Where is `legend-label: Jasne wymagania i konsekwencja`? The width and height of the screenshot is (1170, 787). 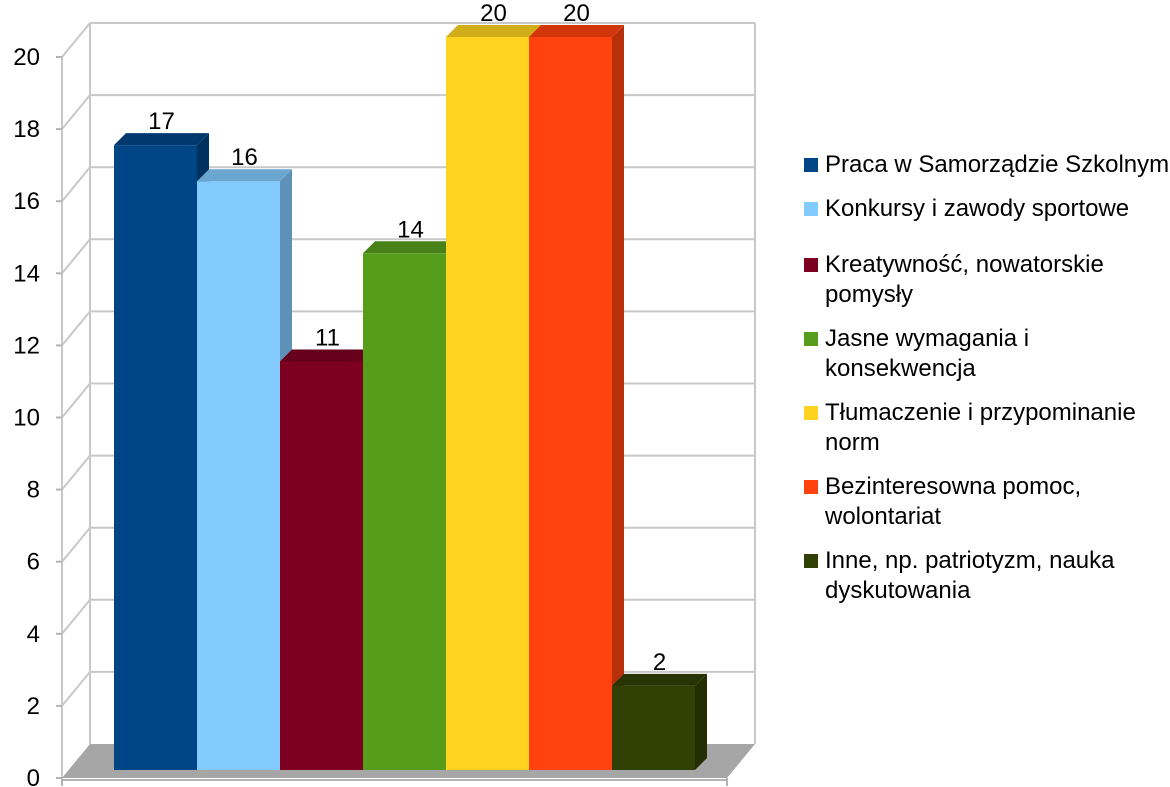 legend-label: Jasne wymagania i konsekwencja is located at coordinates (927, 353).